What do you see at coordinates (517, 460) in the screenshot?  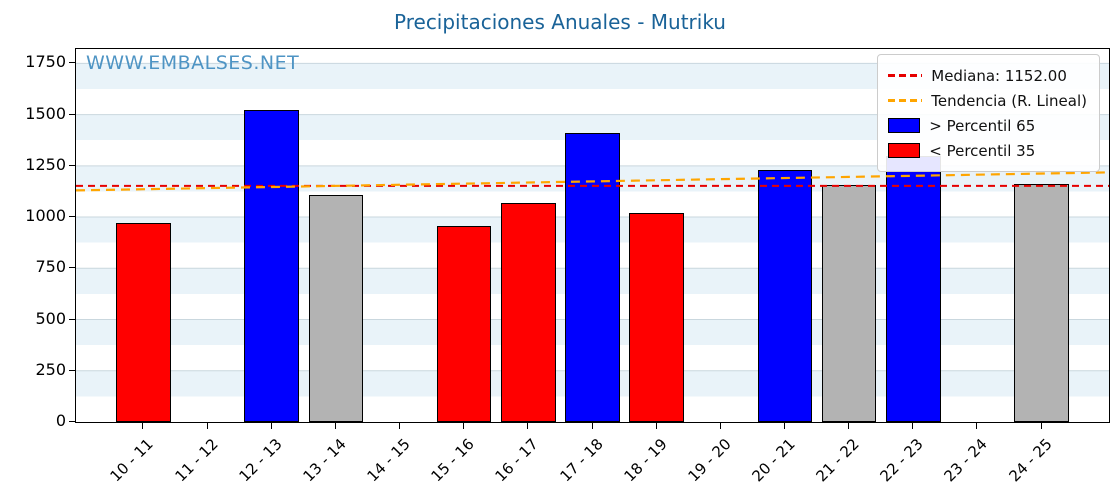 I see `x-tick-label: 16 - 17` at bounding box center [517, 460].